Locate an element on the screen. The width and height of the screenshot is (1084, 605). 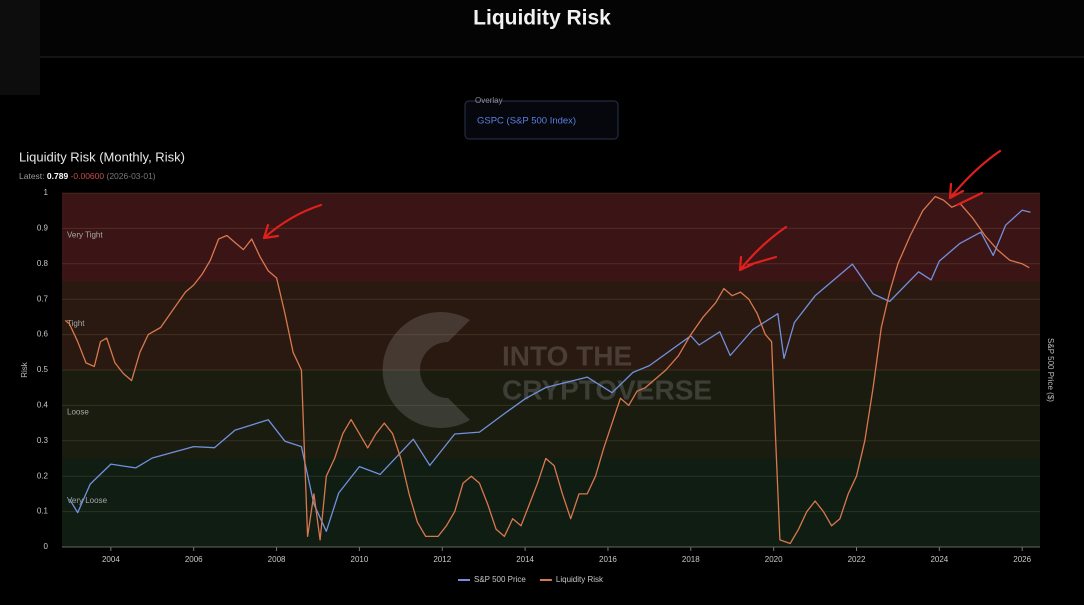
zone-label: Loose is located at coordinates (78, 411).